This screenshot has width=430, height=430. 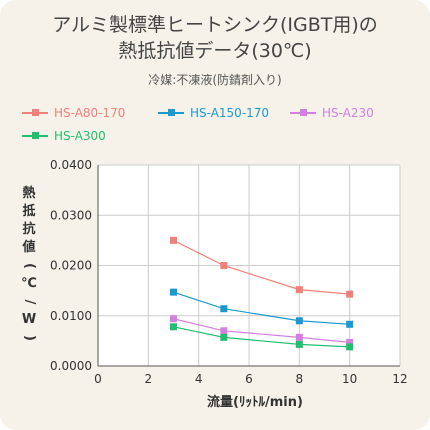 I want to click on x-tick-label: 10, so click(x=349, y=379).